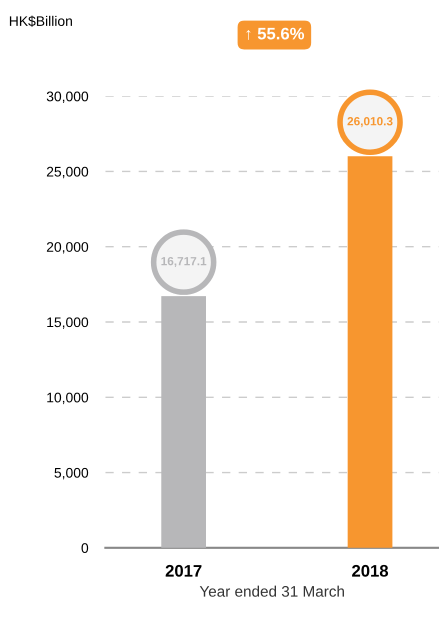 The width and height of the screenshot is (439, 637). What do you see at coordinates (67, 398) in the screenshot?
I see `y-tick-label: 10,000` at bounding box center [67, 398].